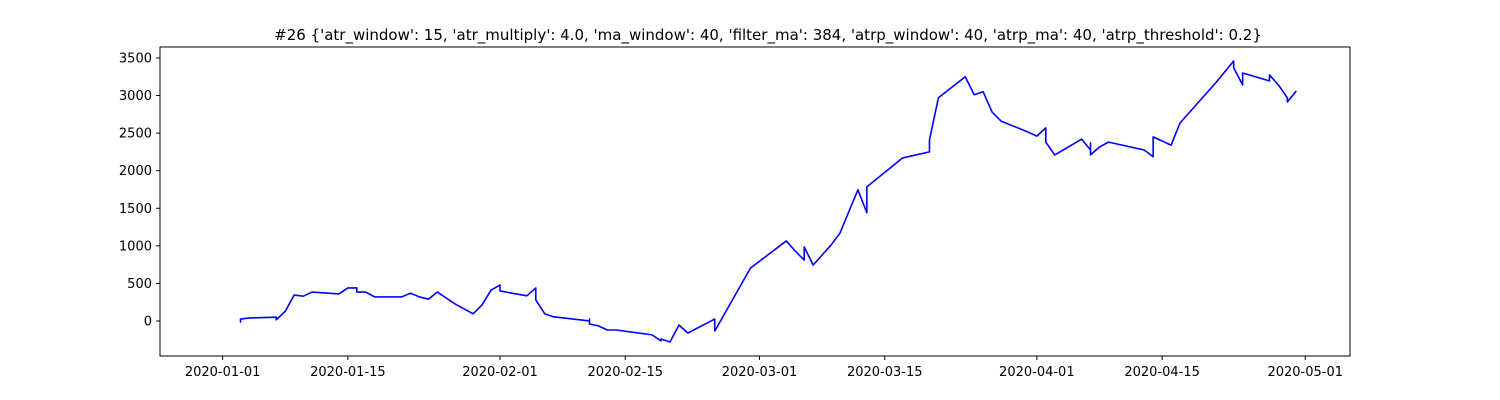 This screenshot has width=1500, height=400. I want to click on x-tick-label: 2020-03-15, so click(885, 372).